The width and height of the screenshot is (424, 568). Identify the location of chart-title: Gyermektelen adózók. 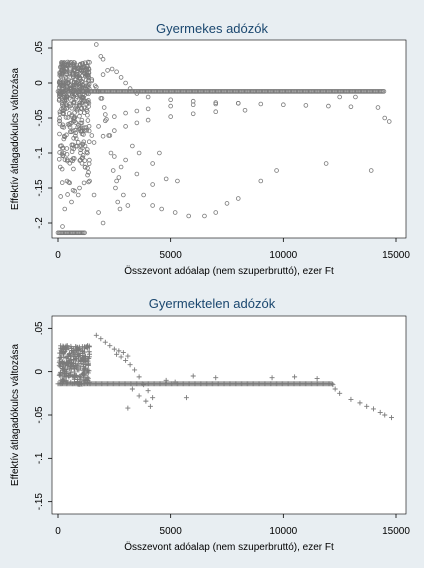
(212, 303).